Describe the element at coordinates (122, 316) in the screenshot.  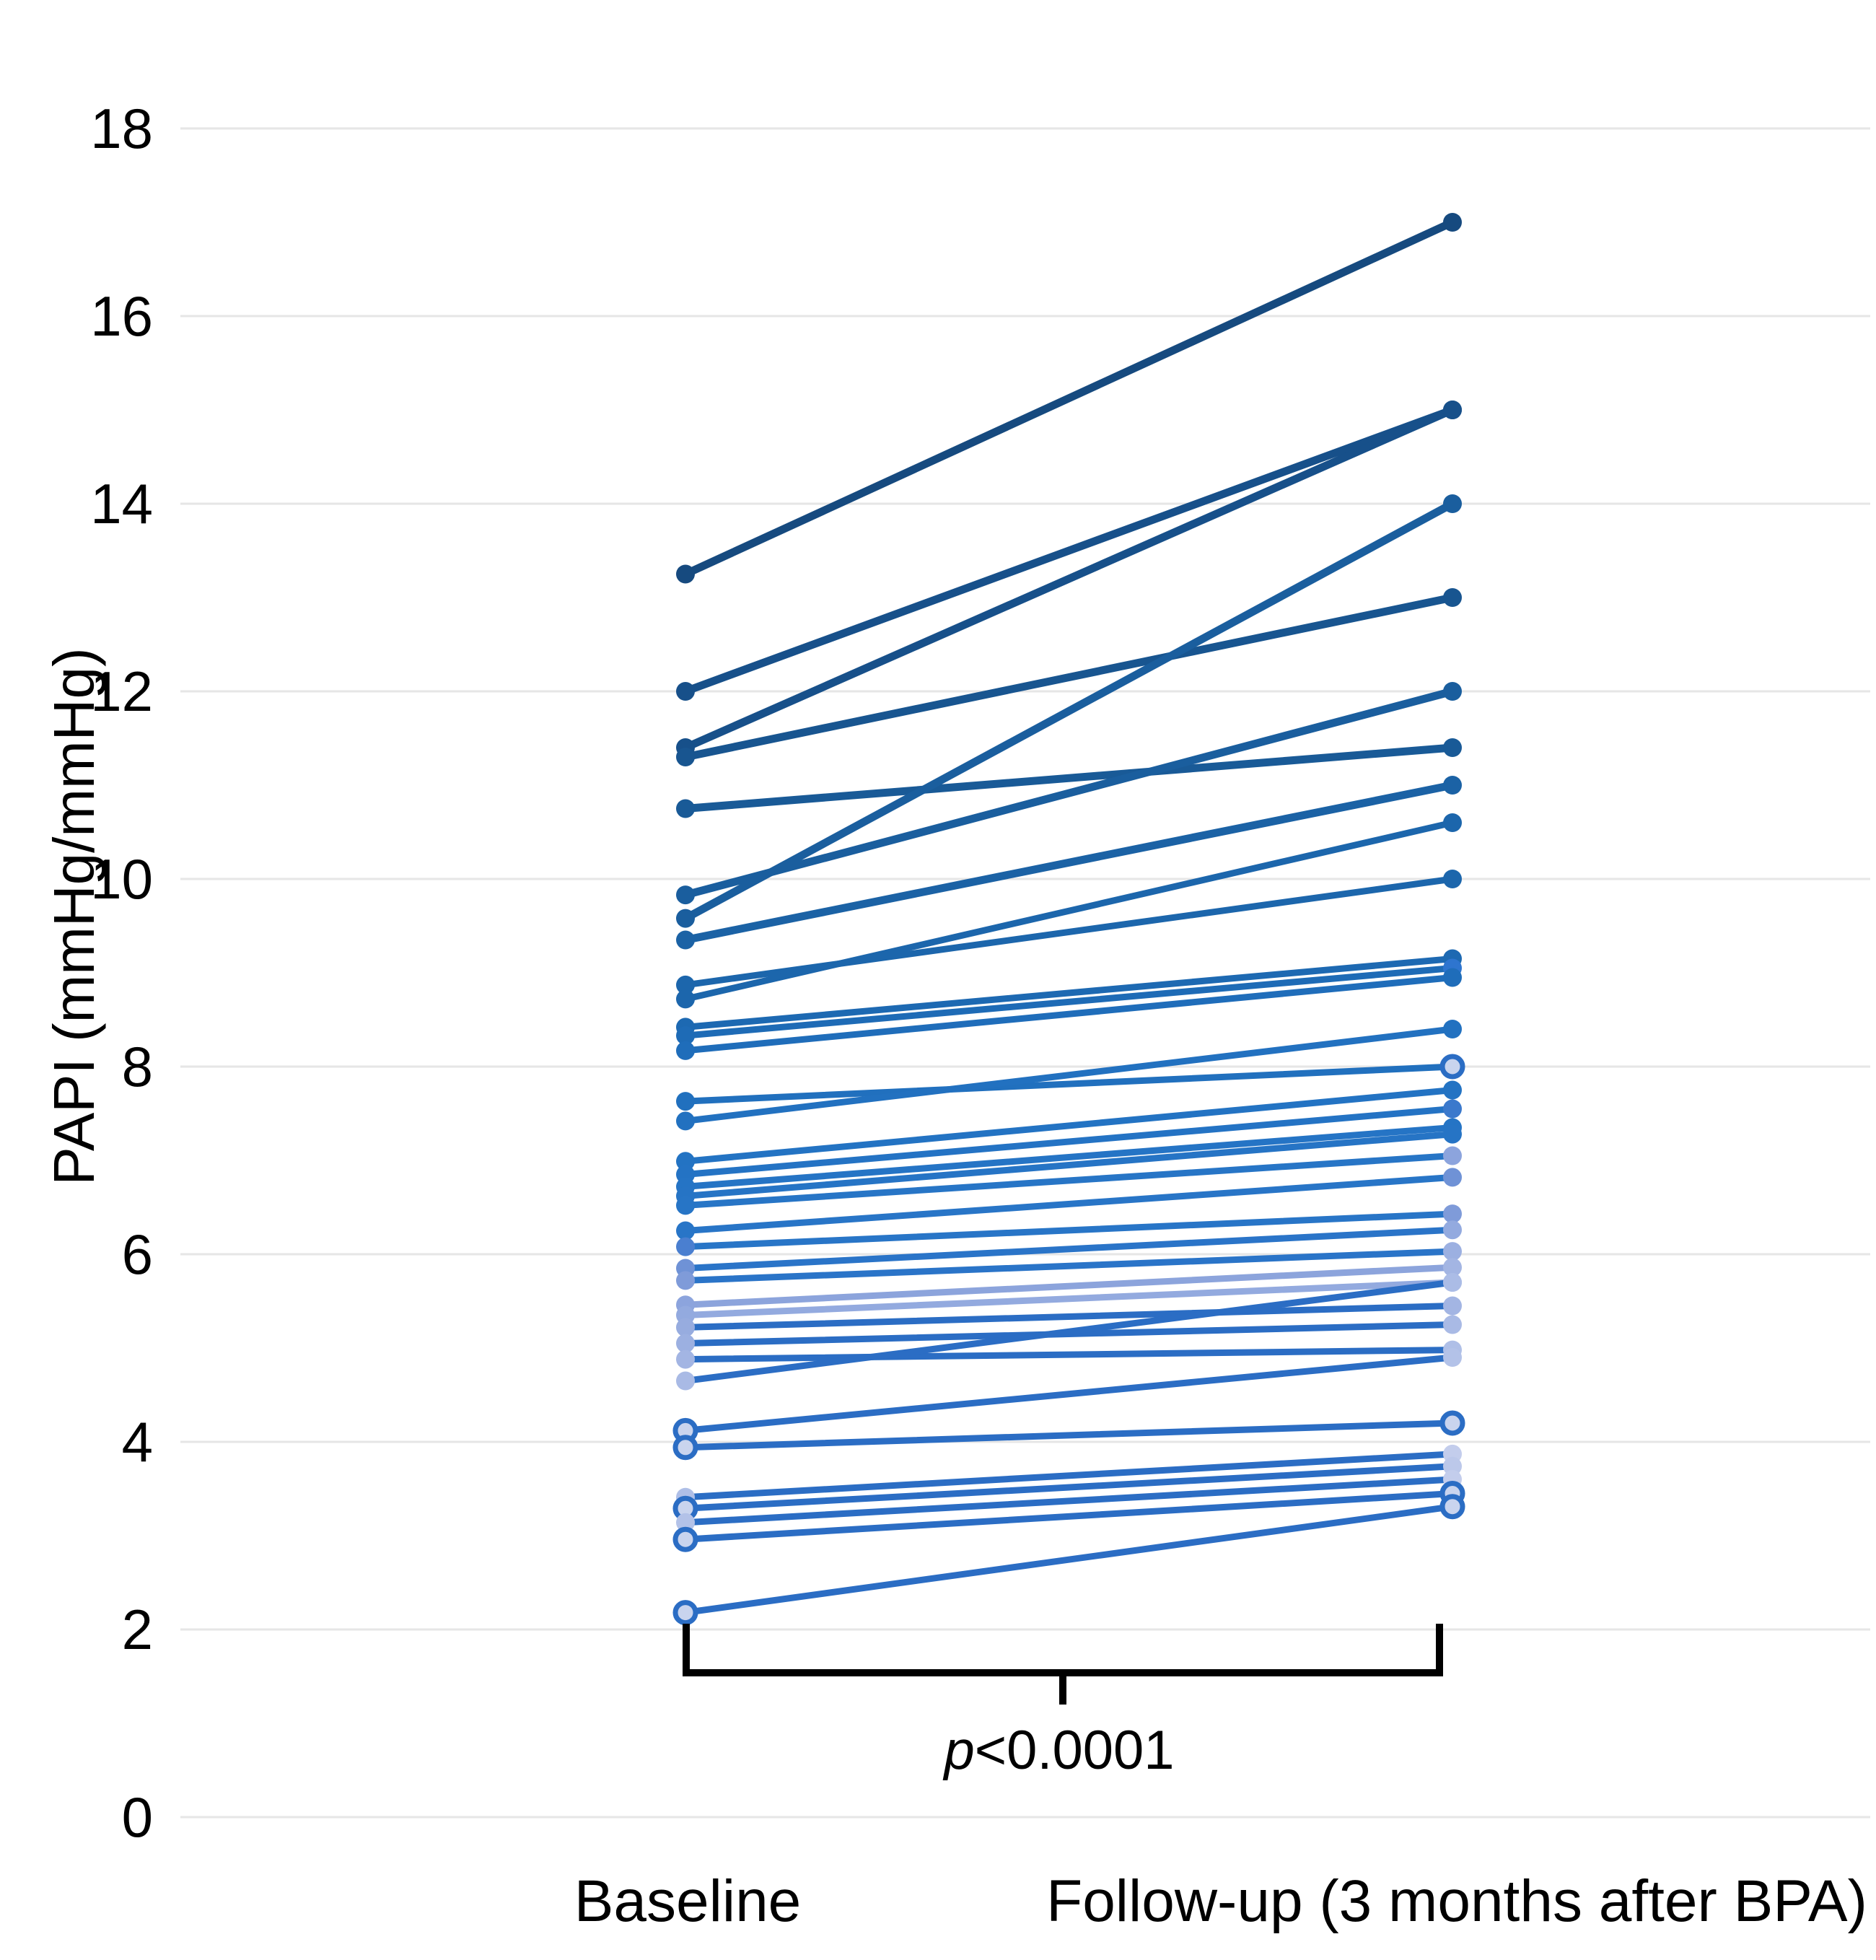
I see `y-tick-label: 16` at that location.